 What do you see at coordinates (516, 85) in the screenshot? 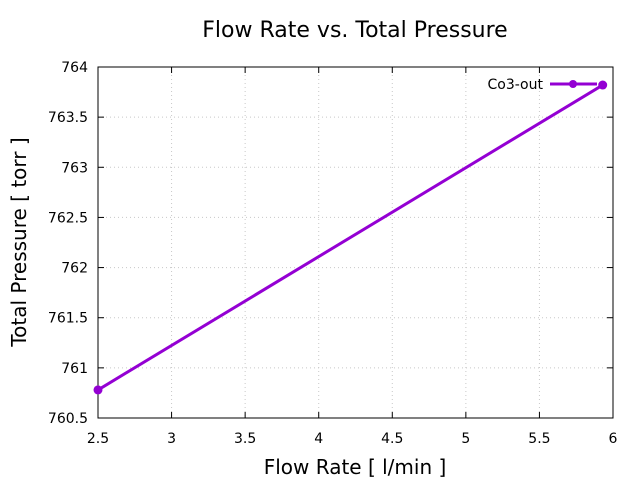
I see `legend-label: Co3-out` at bounding box center [516, 85].